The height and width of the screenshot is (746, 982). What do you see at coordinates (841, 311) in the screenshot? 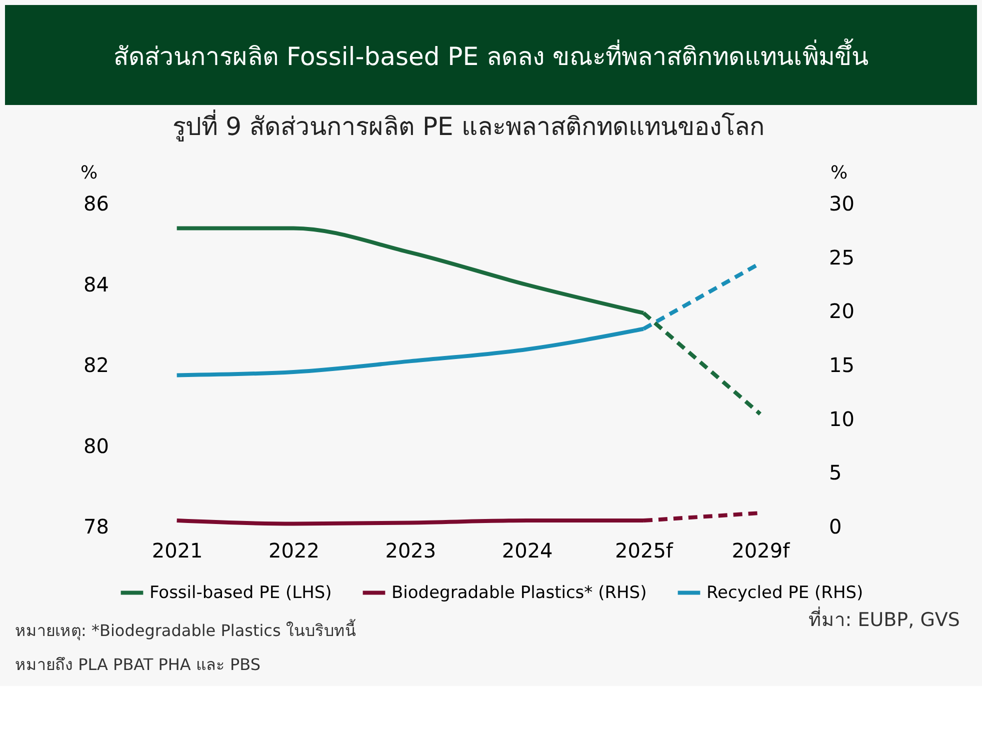
I see `y2-tick-label: 20` at bounding box center [841, 311].